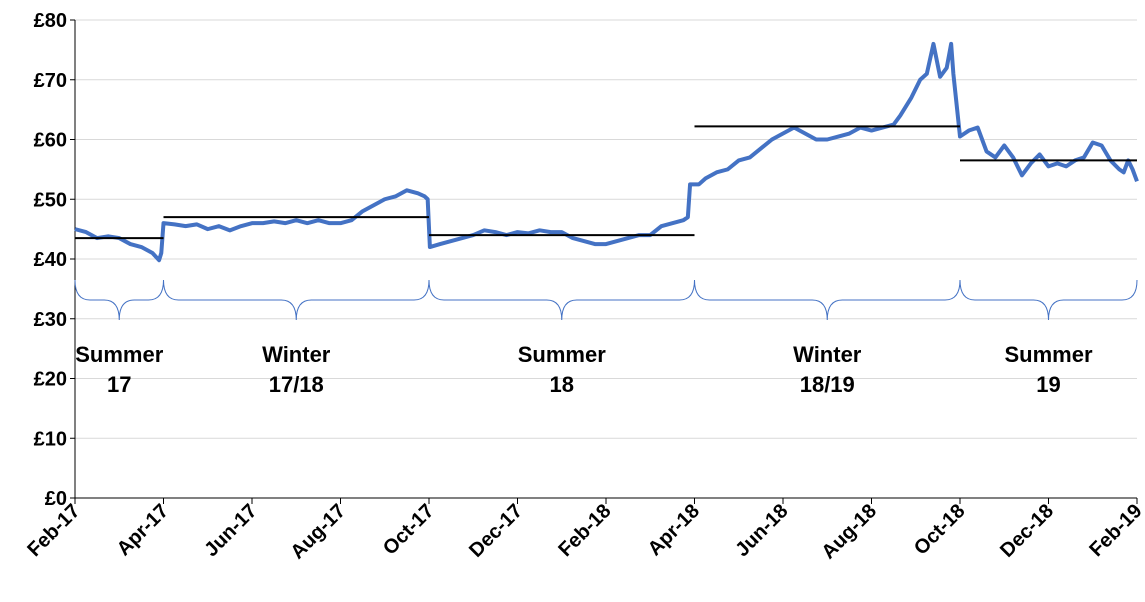  What do you see at coordinates (827, 384) in the screenshot?
I see `period-label: 18/19` at bounding box center [827, 384].